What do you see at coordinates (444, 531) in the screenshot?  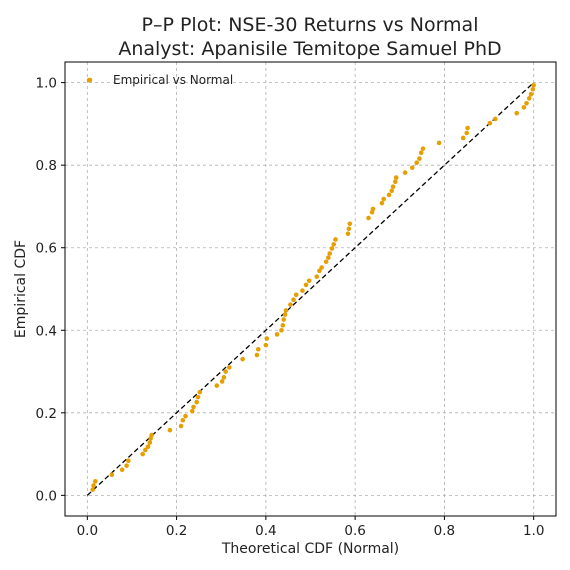 I see `x-tick-label: 0.8` at bounding box center [444, 531].